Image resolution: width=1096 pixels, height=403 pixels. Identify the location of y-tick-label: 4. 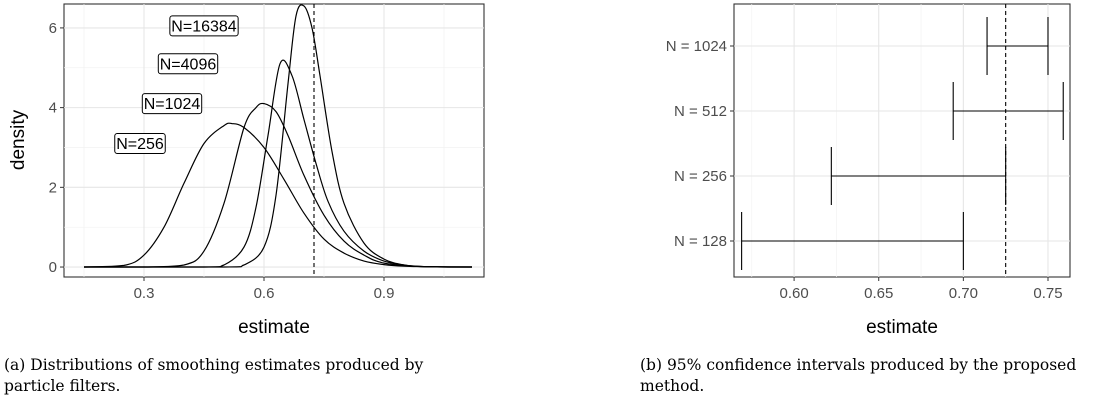
(53, 108).